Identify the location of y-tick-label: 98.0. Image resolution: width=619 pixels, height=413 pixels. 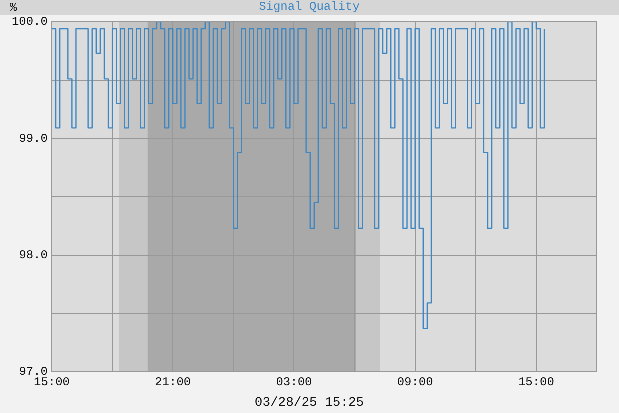
(33, 255).